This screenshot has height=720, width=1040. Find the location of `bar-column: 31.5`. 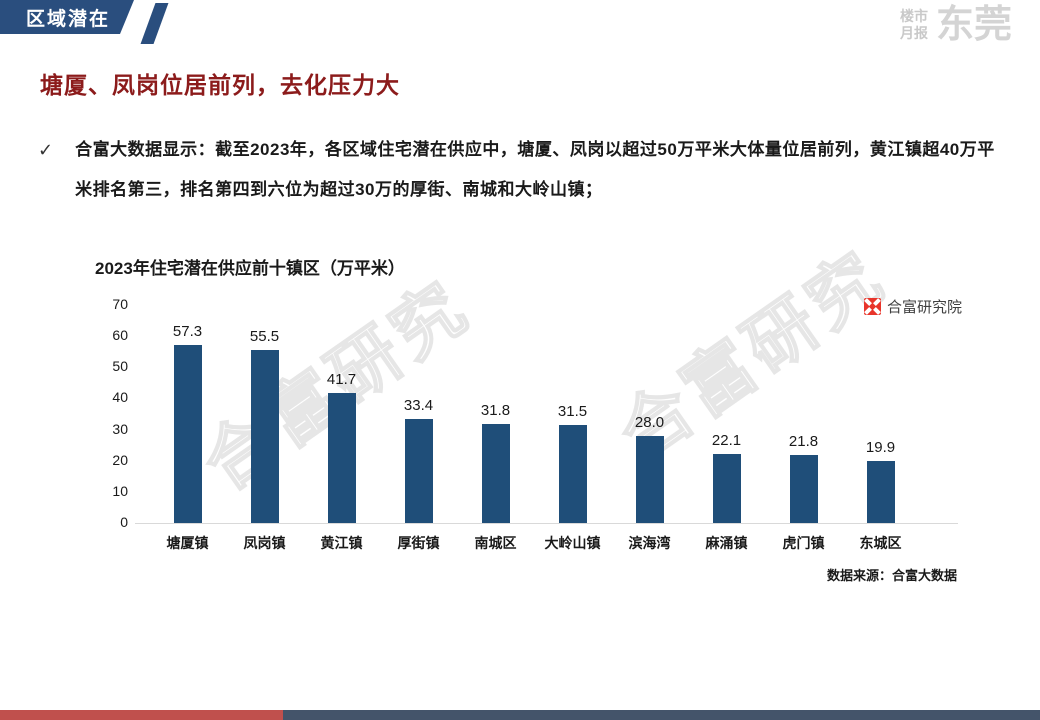

bar-column: 31.5 is located at coordinates (572, 414).